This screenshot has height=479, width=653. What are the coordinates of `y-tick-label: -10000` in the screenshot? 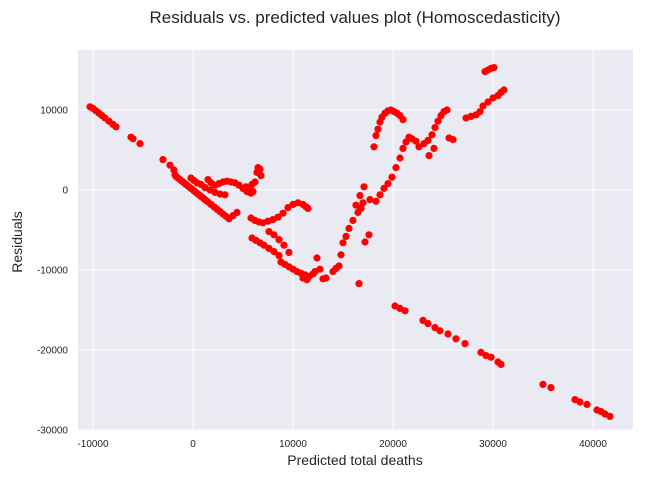 It's located at (53, 271).